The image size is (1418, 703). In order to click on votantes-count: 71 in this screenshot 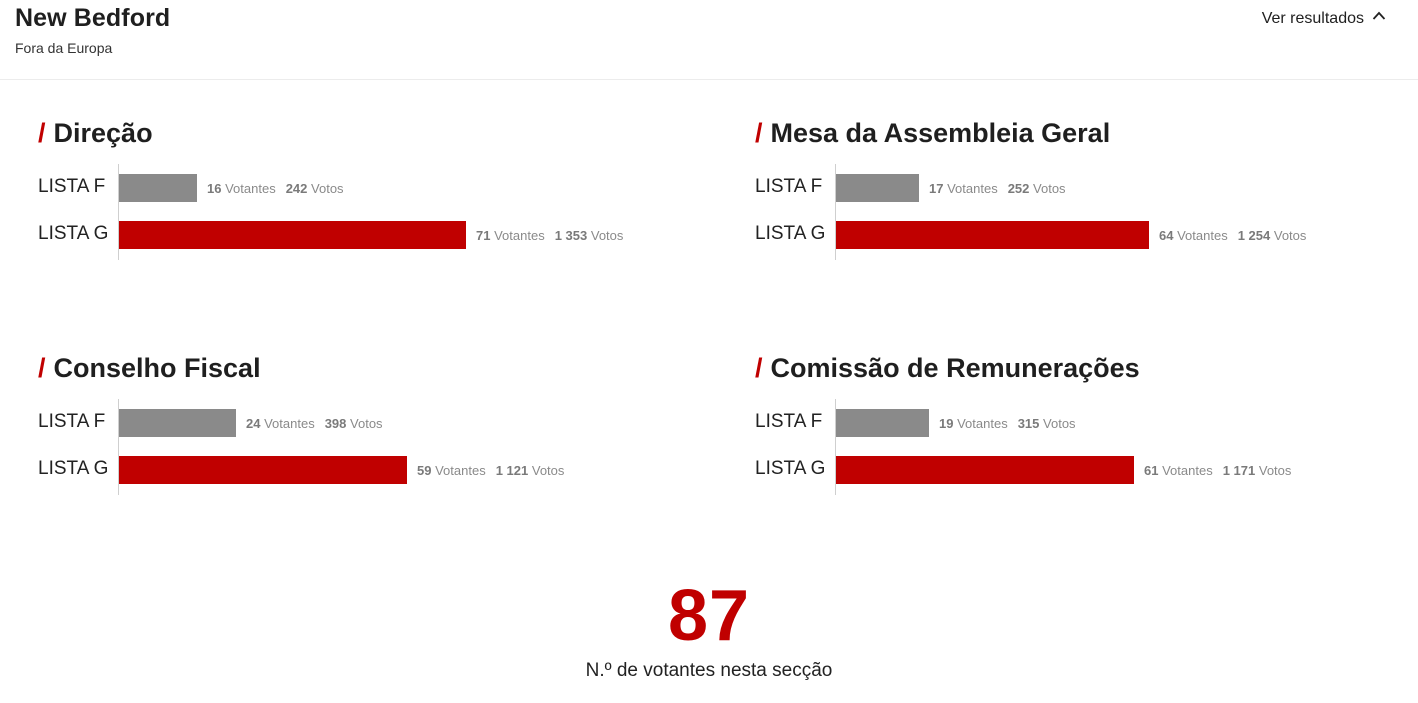, I will do `click(483, 235)`.